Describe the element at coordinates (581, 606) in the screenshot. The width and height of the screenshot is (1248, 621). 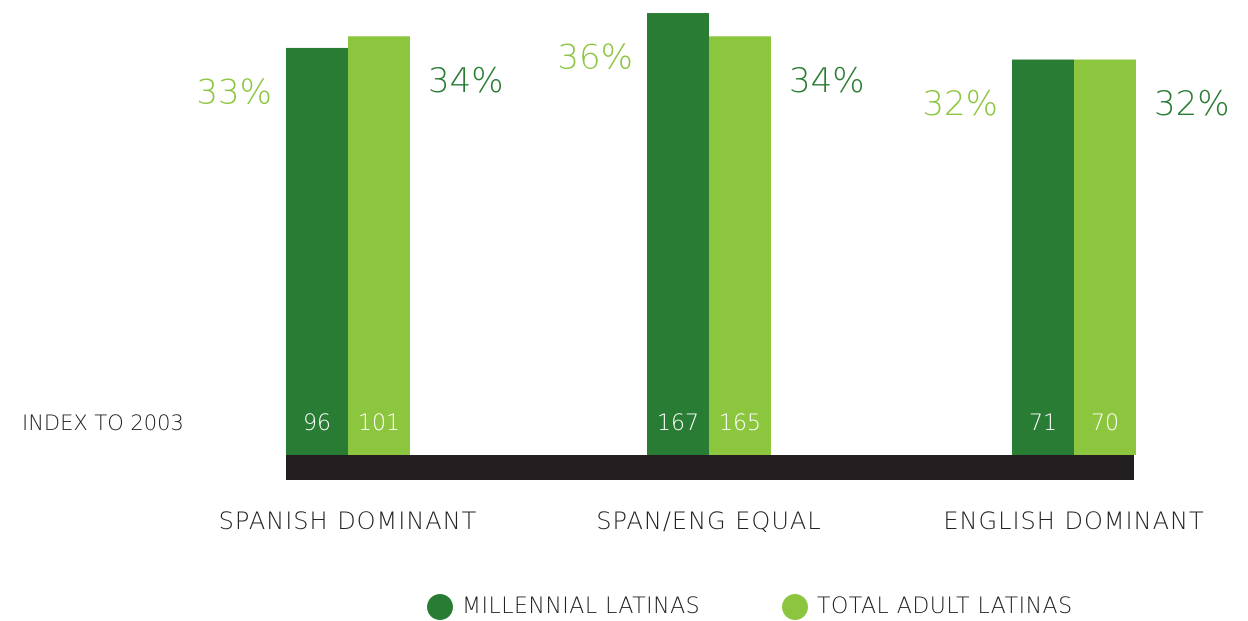
I see `legend-label: MILLENNIAL LATINAS` at that location.